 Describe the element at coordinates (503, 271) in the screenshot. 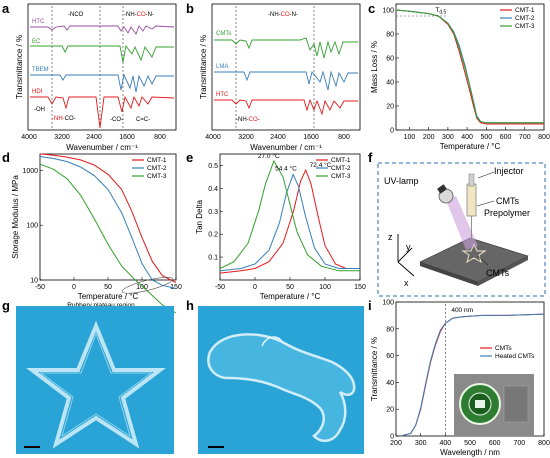

I see `substrate-plate-side` at that location.